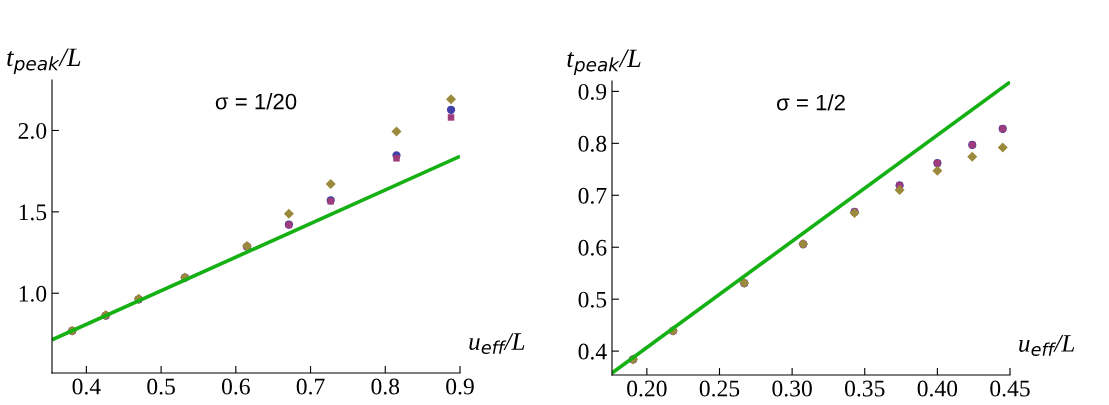 The height and width of the screenshot is (405, 1109). What do you see at coordinates (86, 386) in the screenshot?
I see `x-tick-label: 0.4` at bounding box center [86, 386].